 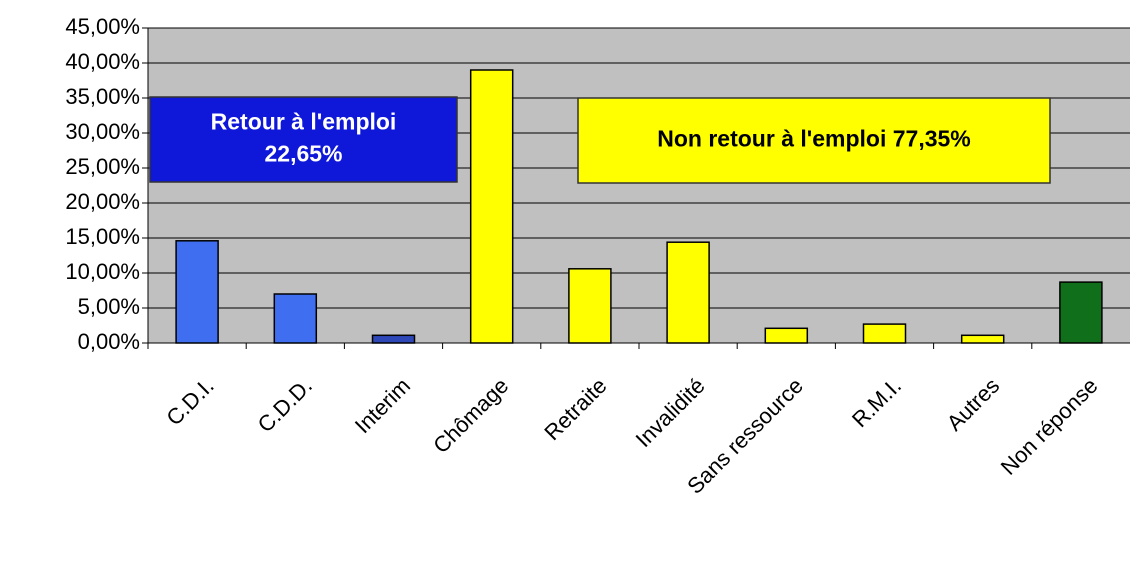 I want to click on x-tick-label: R.M.I., so click(x=876, y=402).